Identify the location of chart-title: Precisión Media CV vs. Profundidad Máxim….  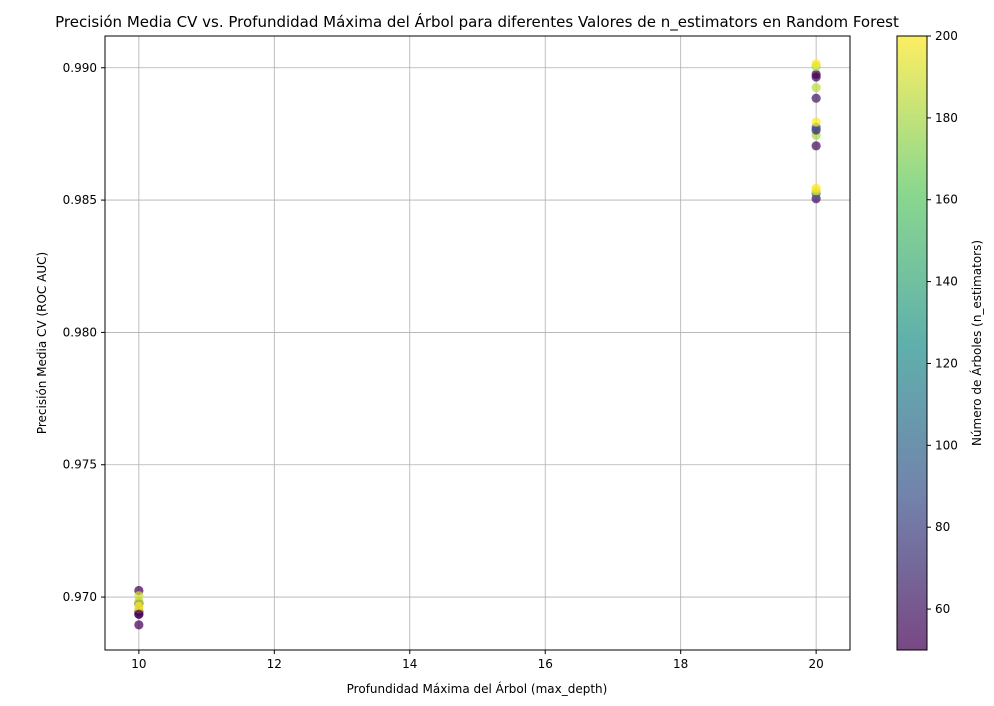
(477, 22).